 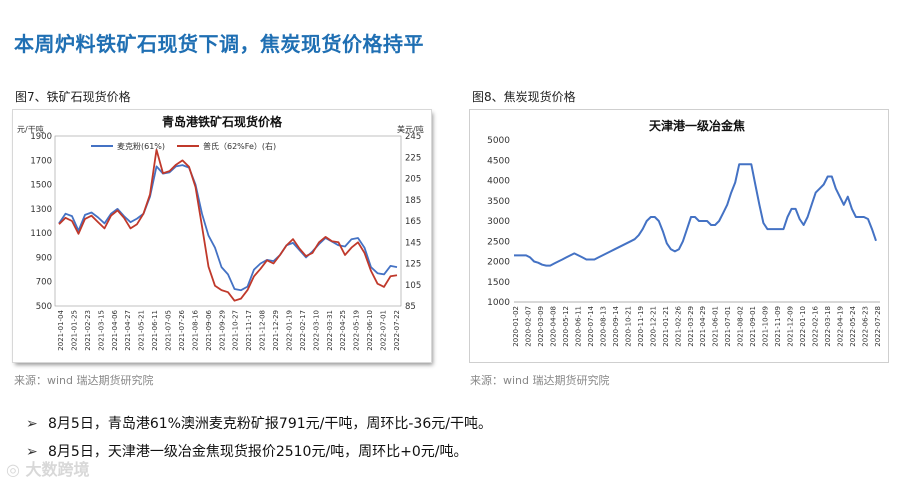 I want to click on x-tick-label: 2022-06-10, so click(x=370, y=330).